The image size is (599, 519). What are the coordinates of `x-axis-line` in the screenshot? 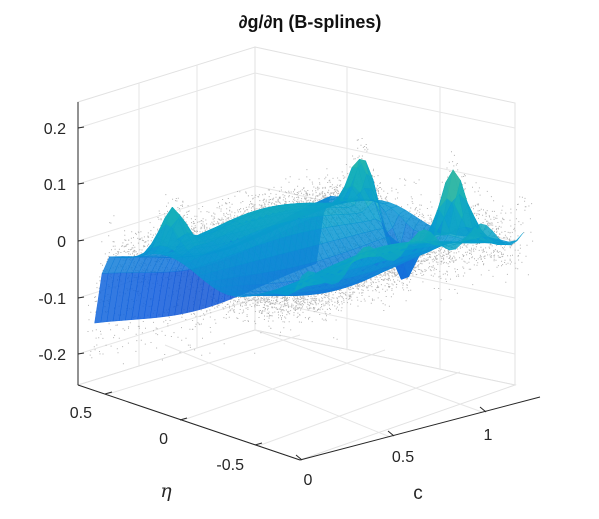 It's located at (420, 428).